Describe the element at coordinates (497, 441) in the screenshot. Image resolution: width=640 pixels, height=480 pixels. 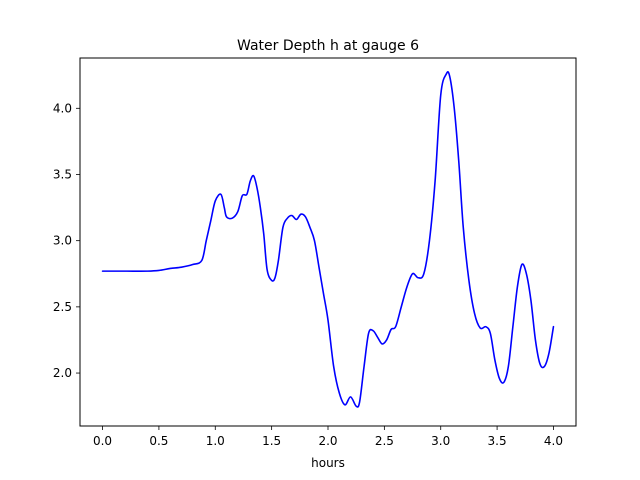
I see `x-tick-label: 3.5` at that location.